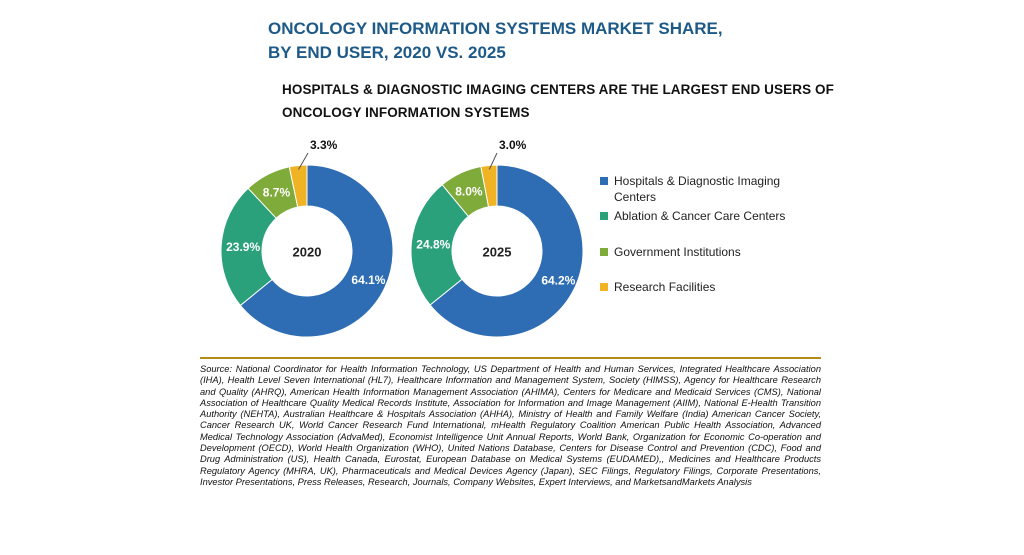 The height and width of the screenshot is (555, 1024). Describe the element at coordinates (493, 161) in the screenshot. I see `leader-line-2025-research` at that location.